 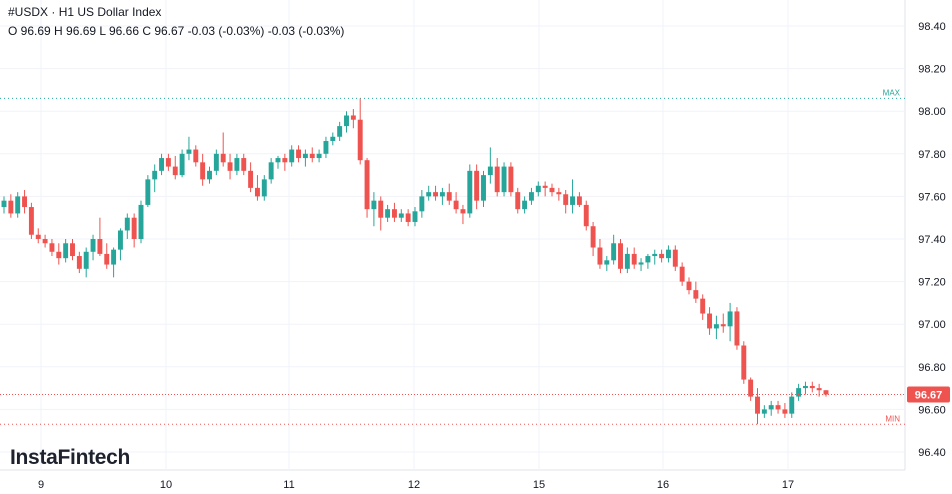 I want to click on max-level-label: MAX, so click(x=892, y=92).